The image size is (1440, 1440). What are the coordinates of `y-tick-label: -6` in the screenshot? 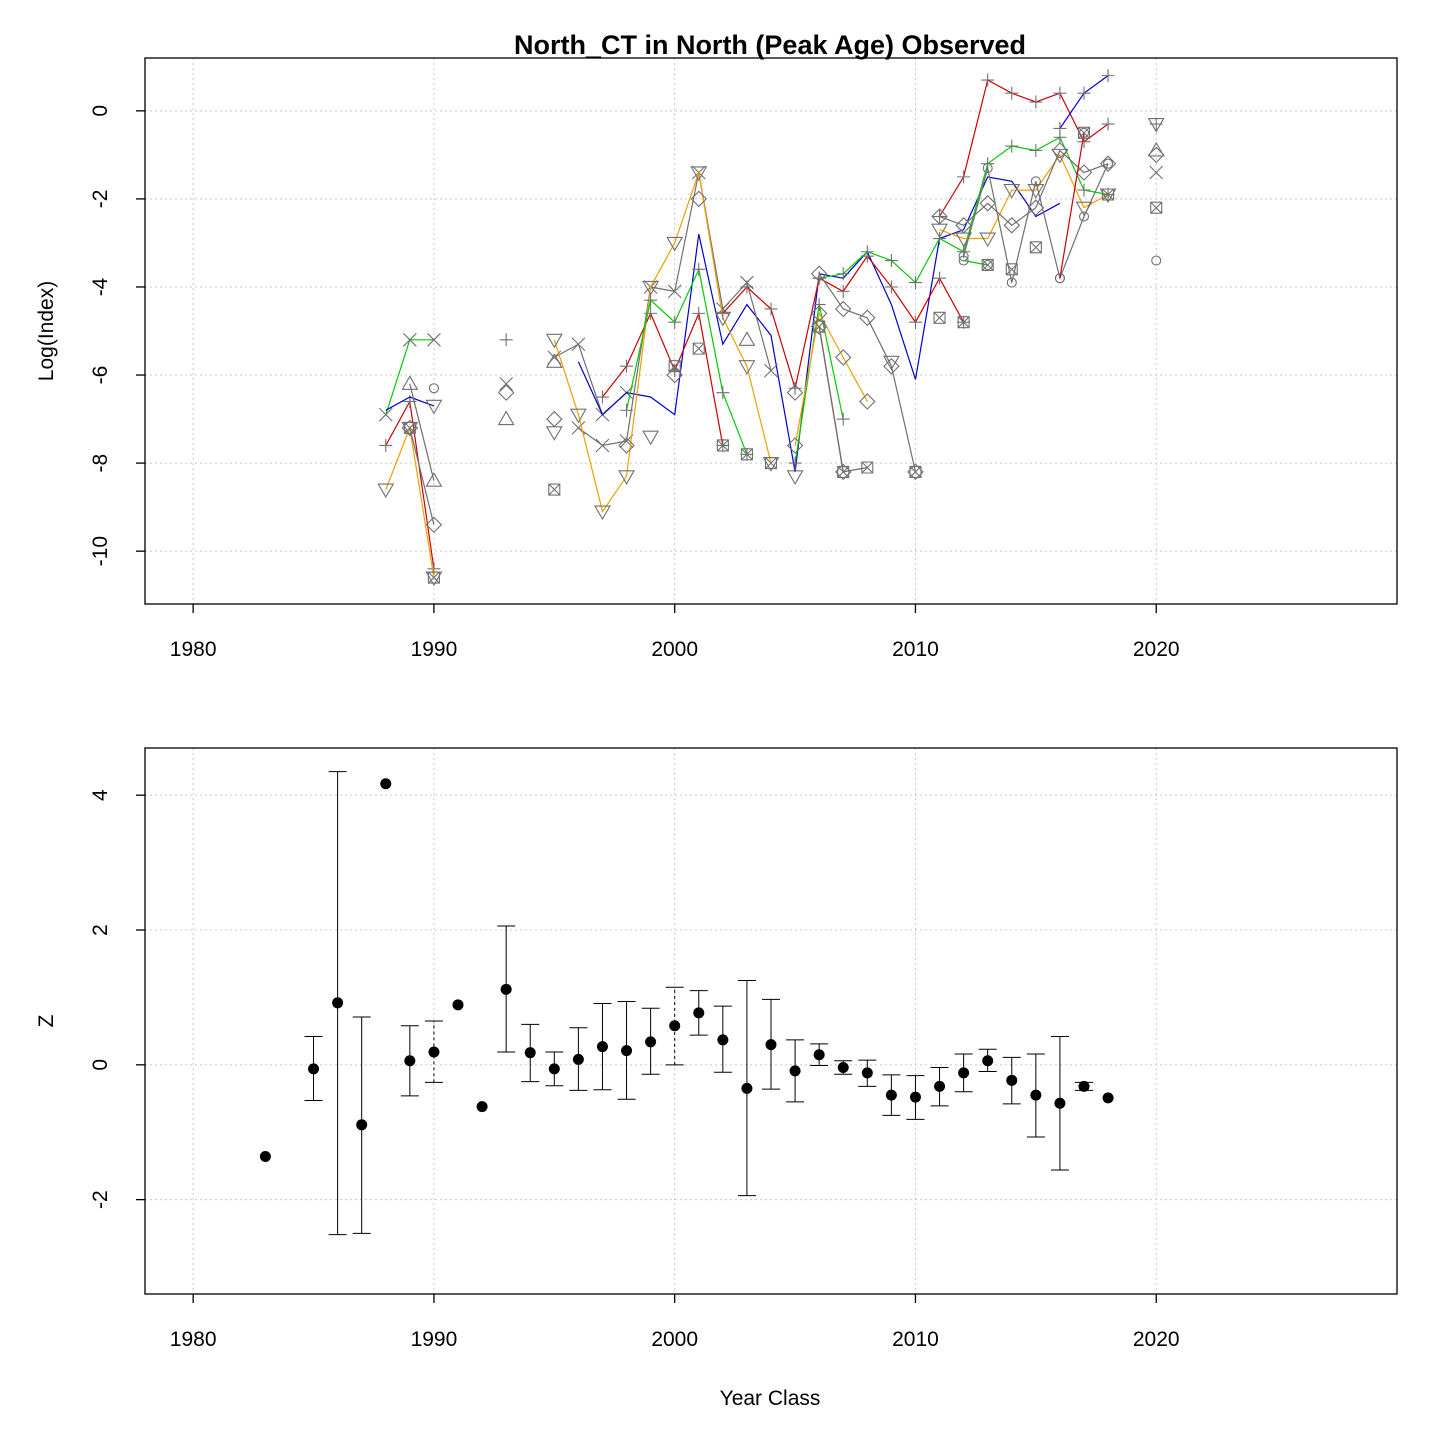 It's located at (100, 375).